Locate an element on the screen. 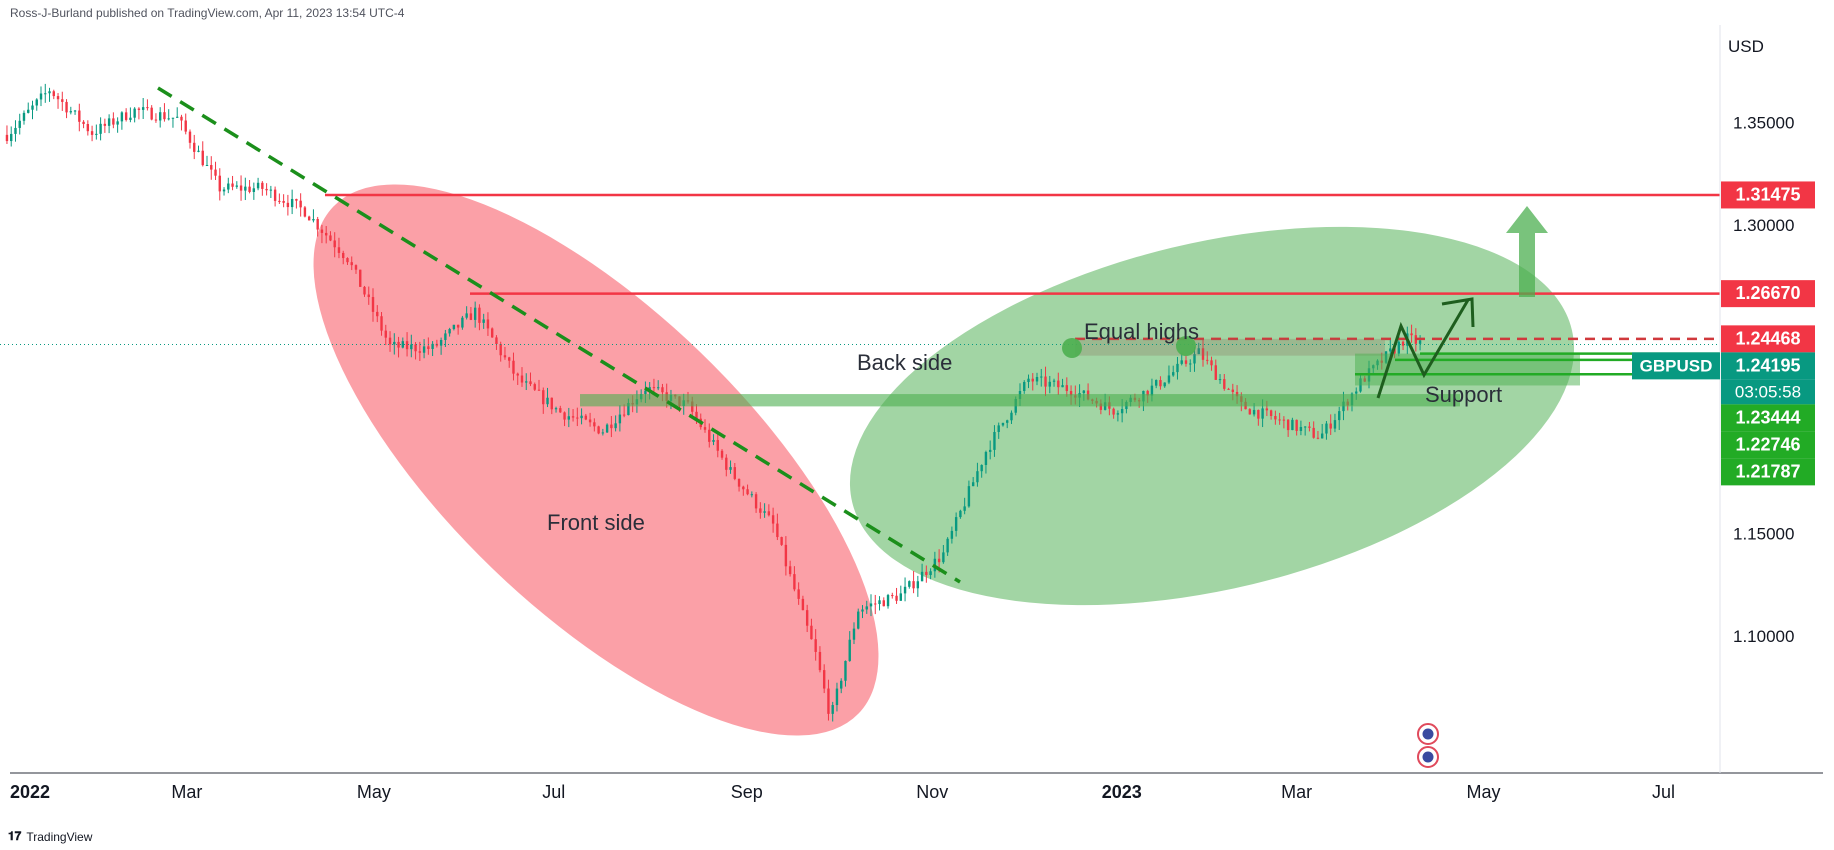 The height and width of the screenshot is (850, 1834). symbol-tag-box is located at coordinates (1676, 366).